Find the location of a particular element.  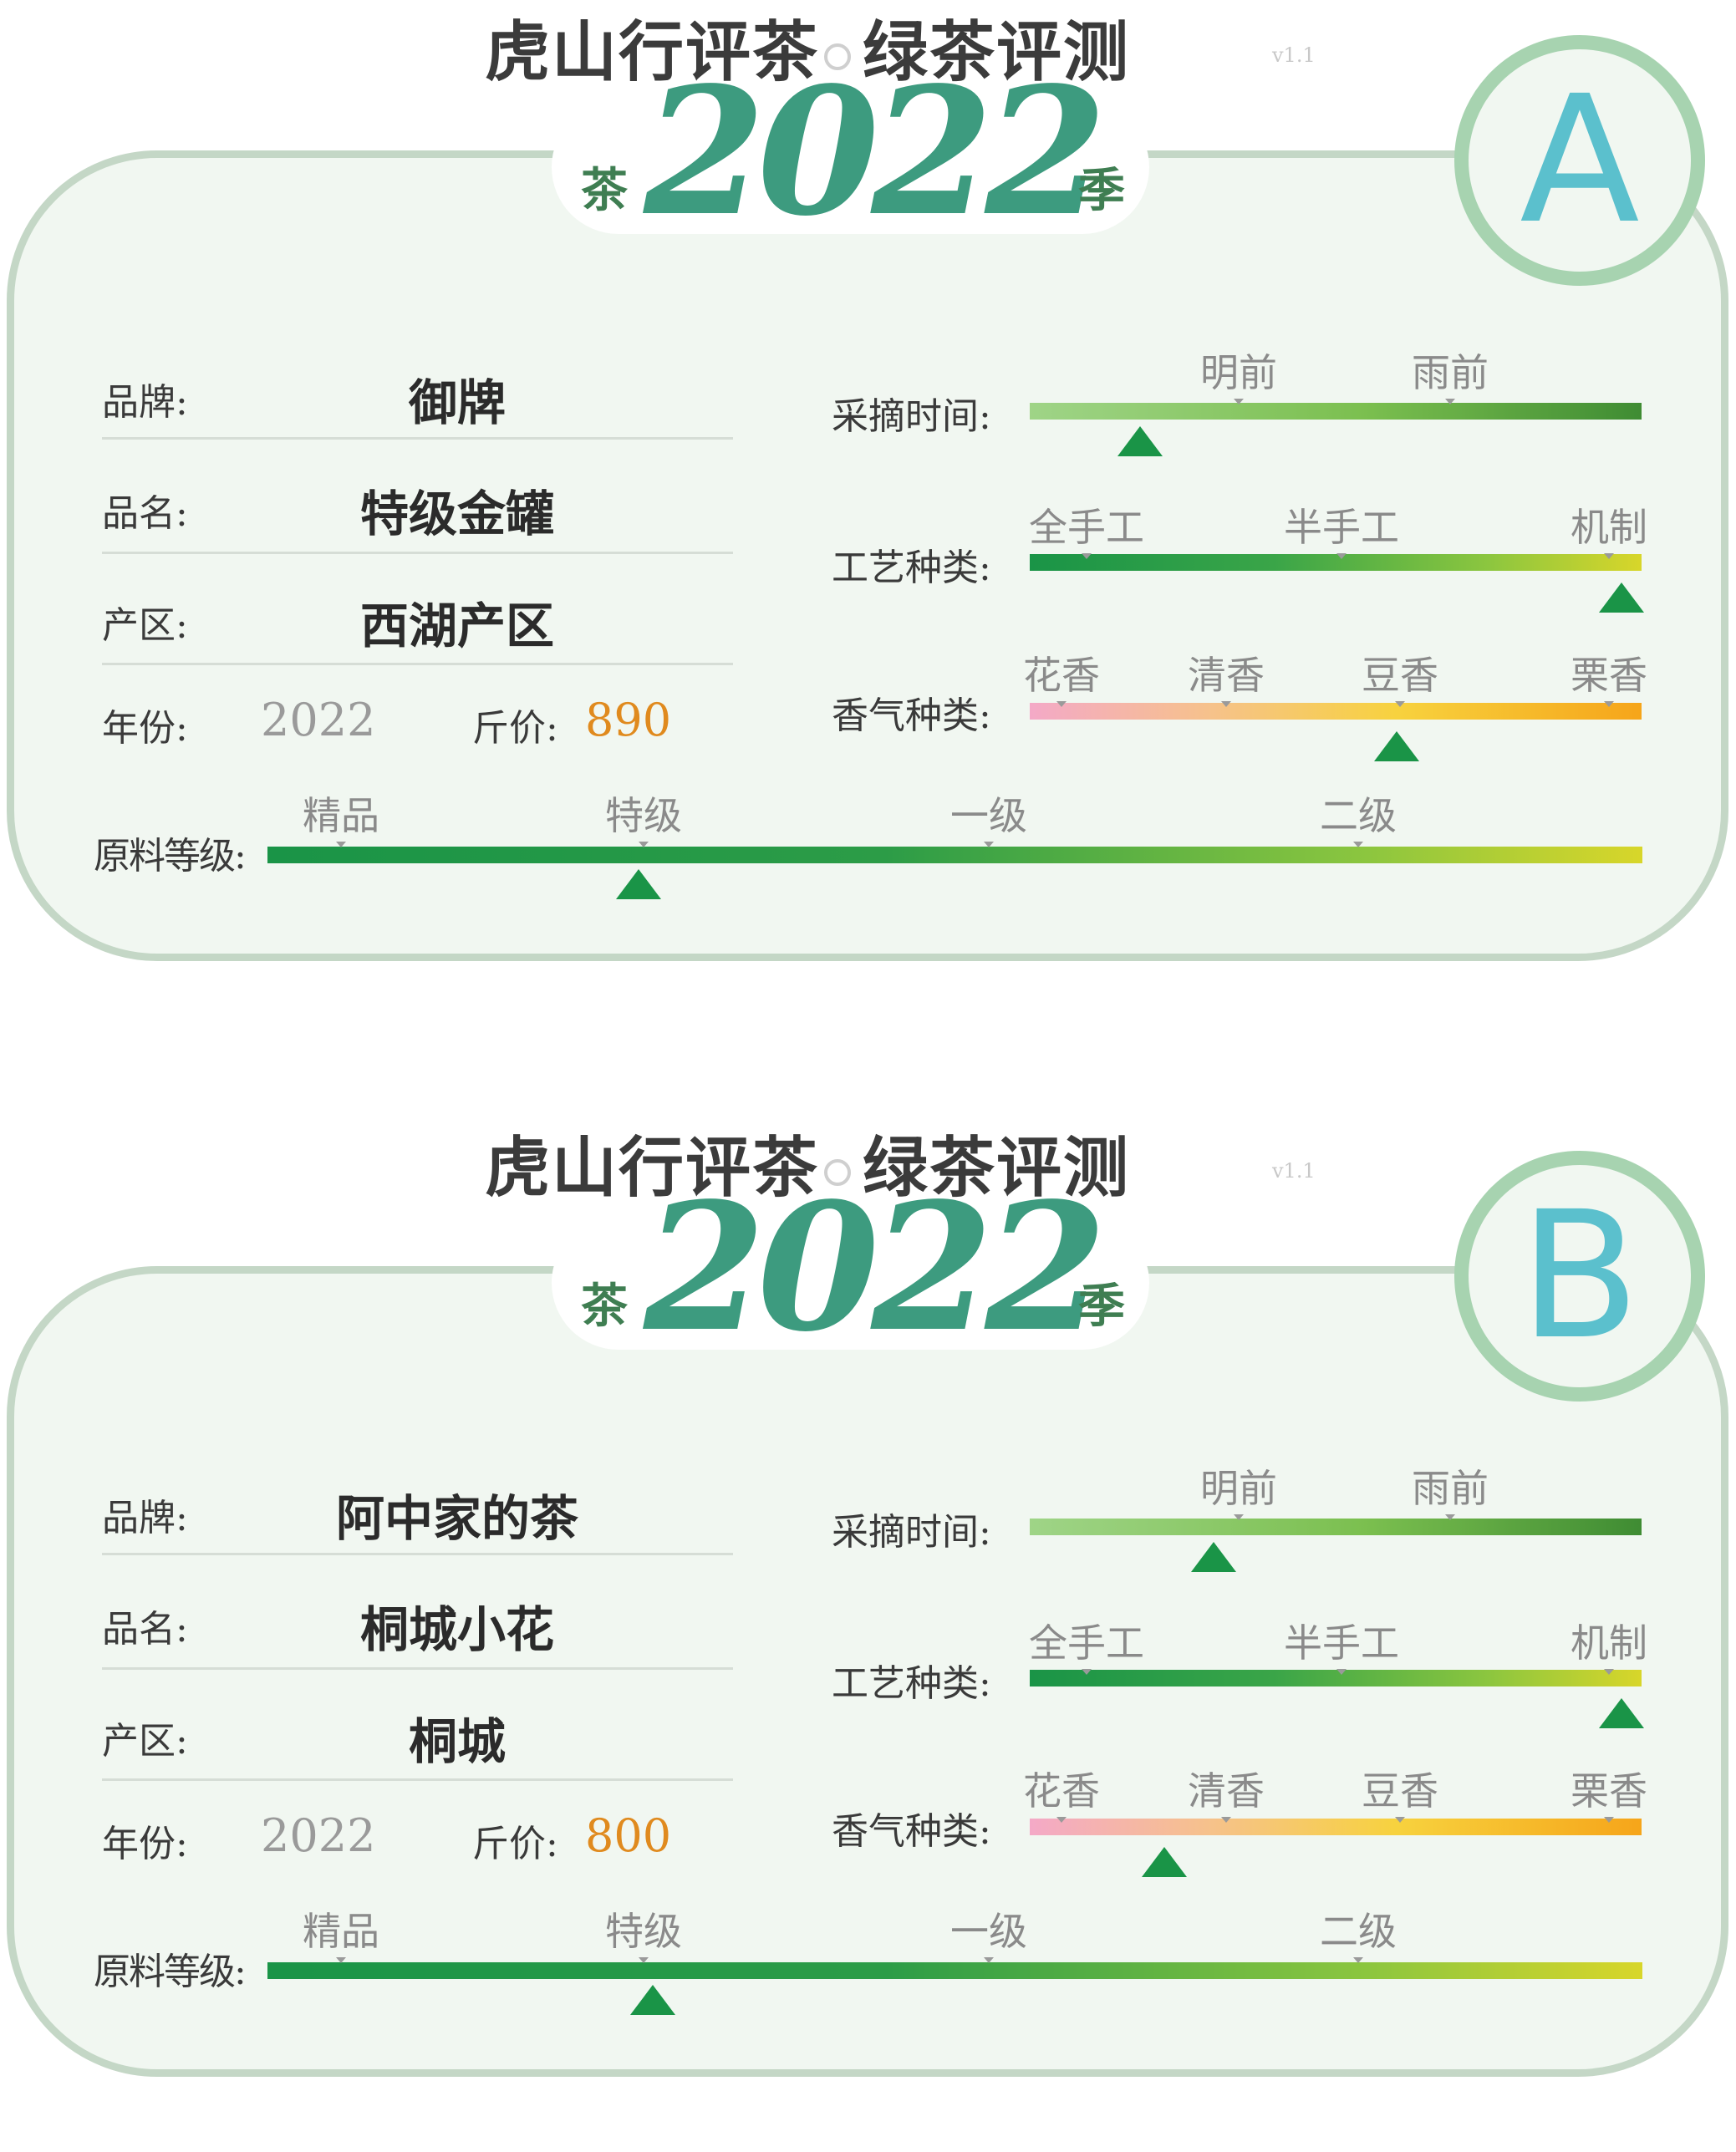

region-value: 桐城 is located at coordinates (457, 1742).